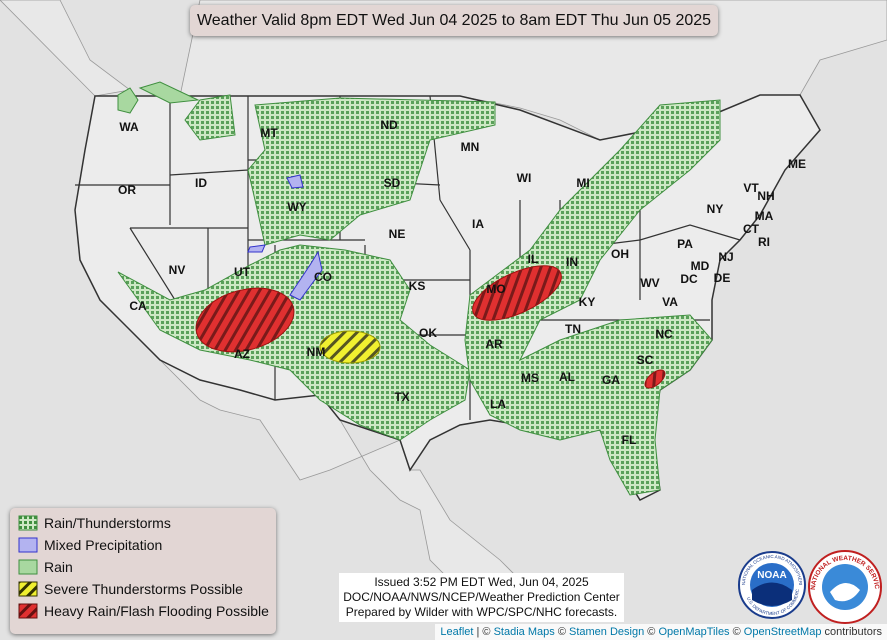 The width and height of the screenshot is (887, 640). Describe the element at coordinates (147, 567) in the screenshot. I see `legend-item: Rain` at that location.